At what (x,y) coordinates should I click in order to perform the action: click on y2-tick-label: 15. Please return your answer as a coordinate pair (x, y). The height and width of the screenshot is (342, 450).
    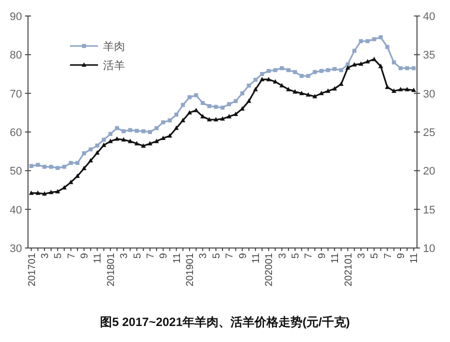
    Looking at the image, I should click on (429, 210).